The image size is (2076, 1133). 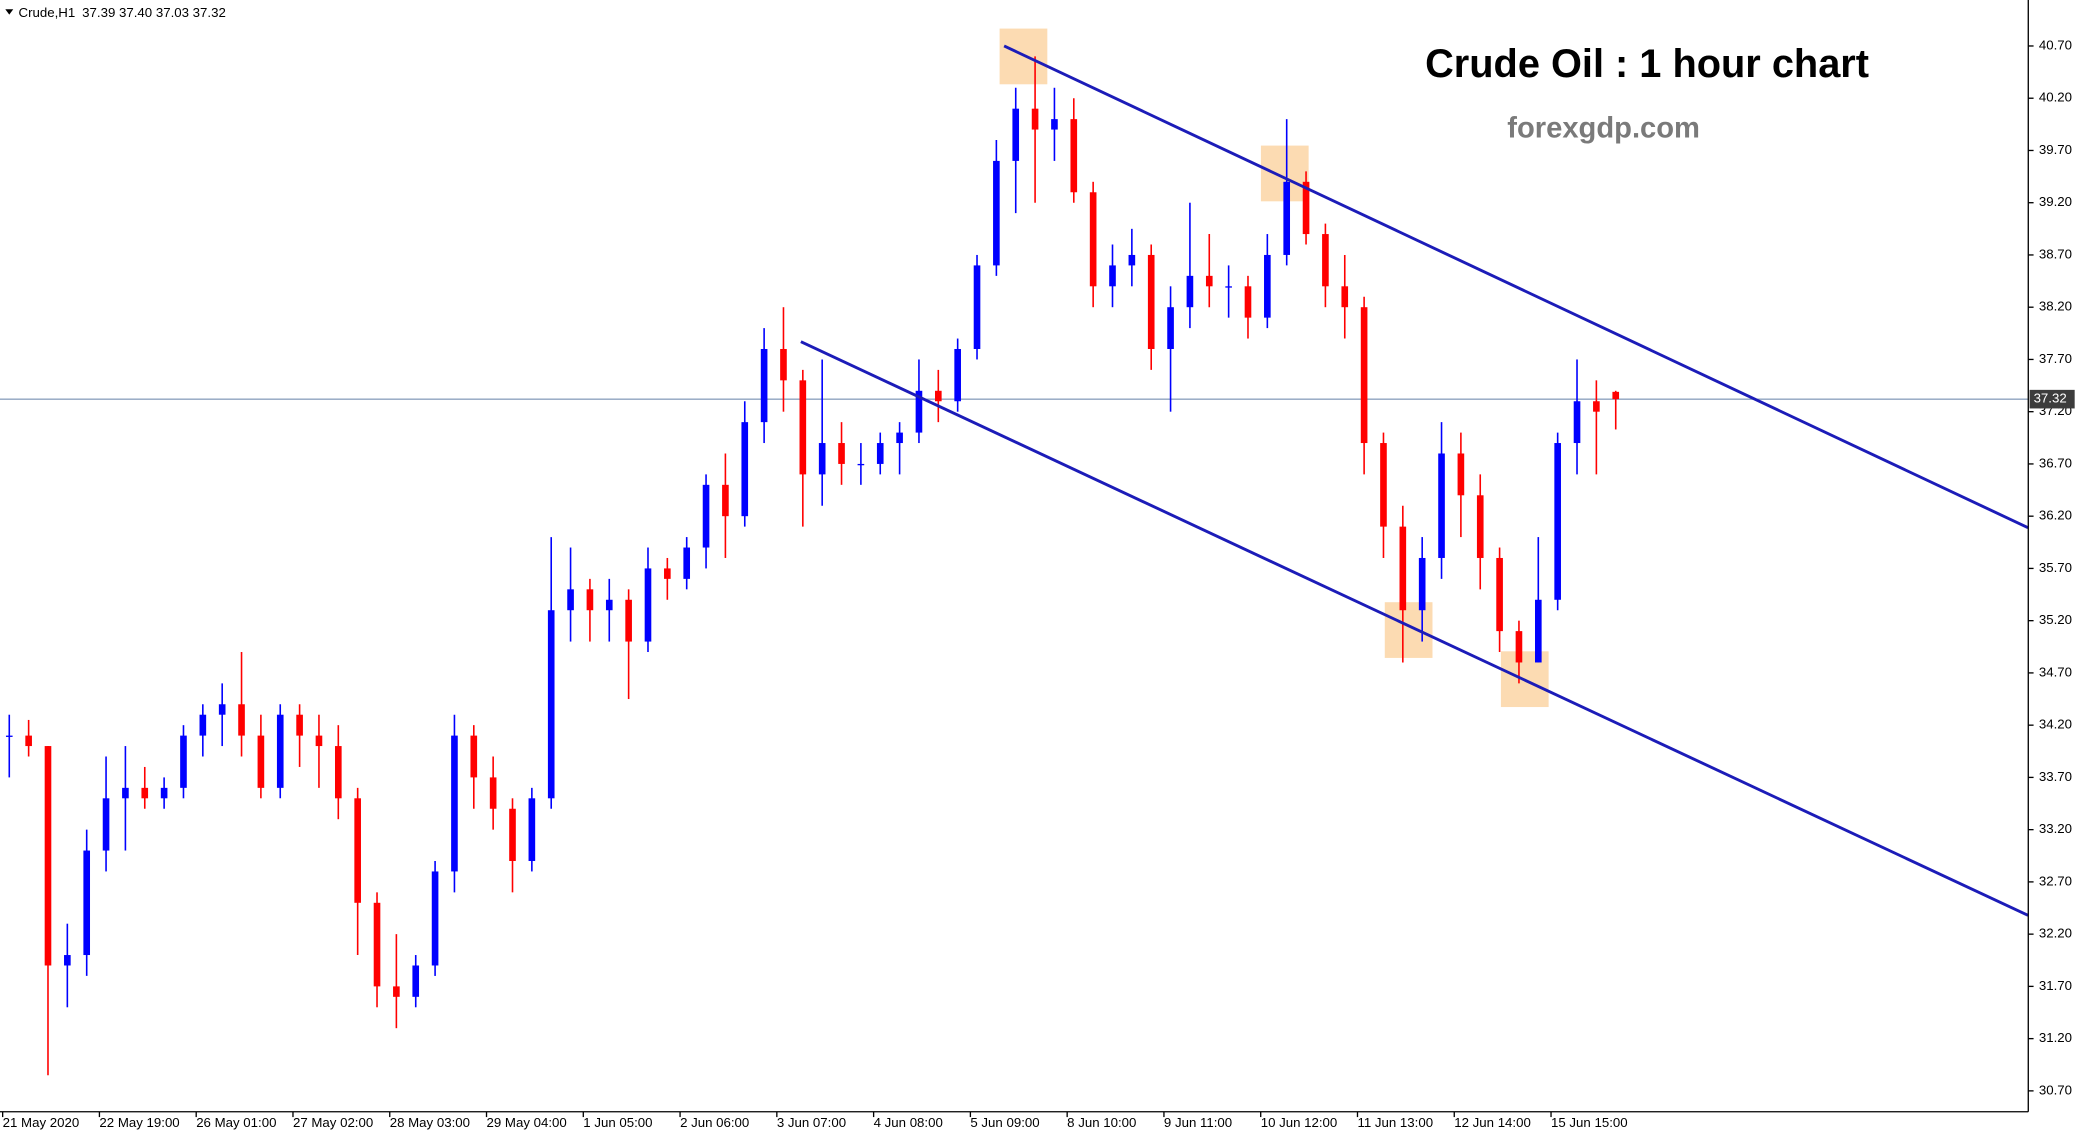 What do you see at coordinates (430, 1122) in the screenshot?
I see `x-tick-label: 28 May 03:00` at bounding box center [430, 1122].